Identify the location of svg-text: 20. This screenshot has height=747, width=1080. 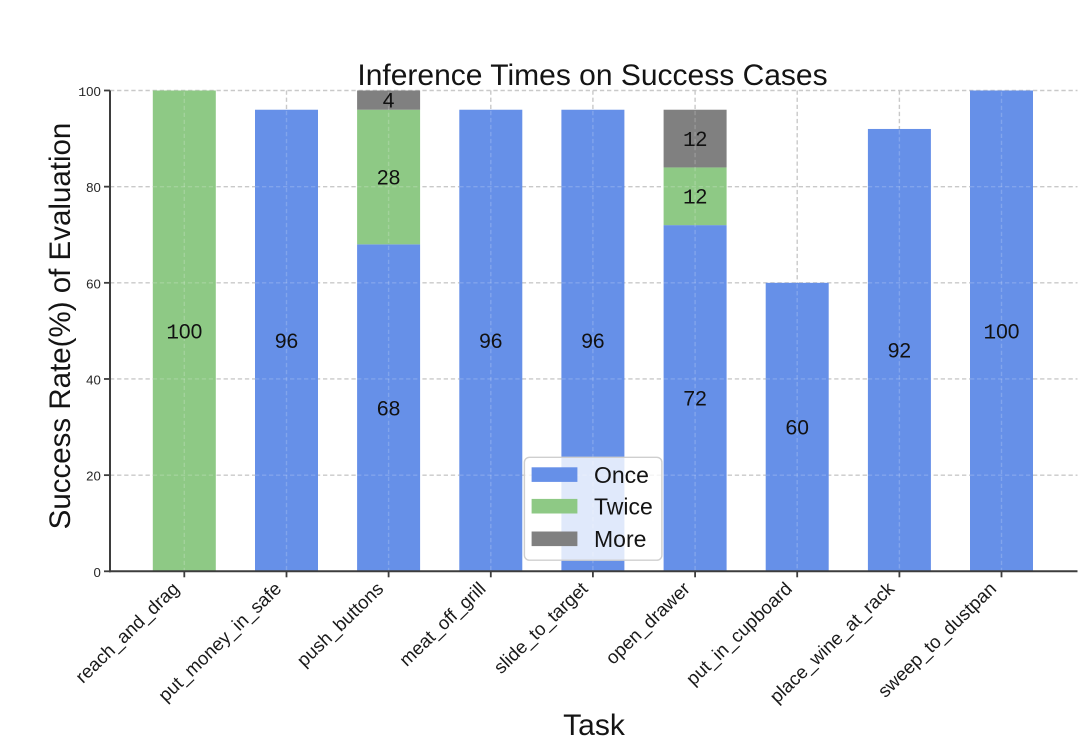
(93, 476).